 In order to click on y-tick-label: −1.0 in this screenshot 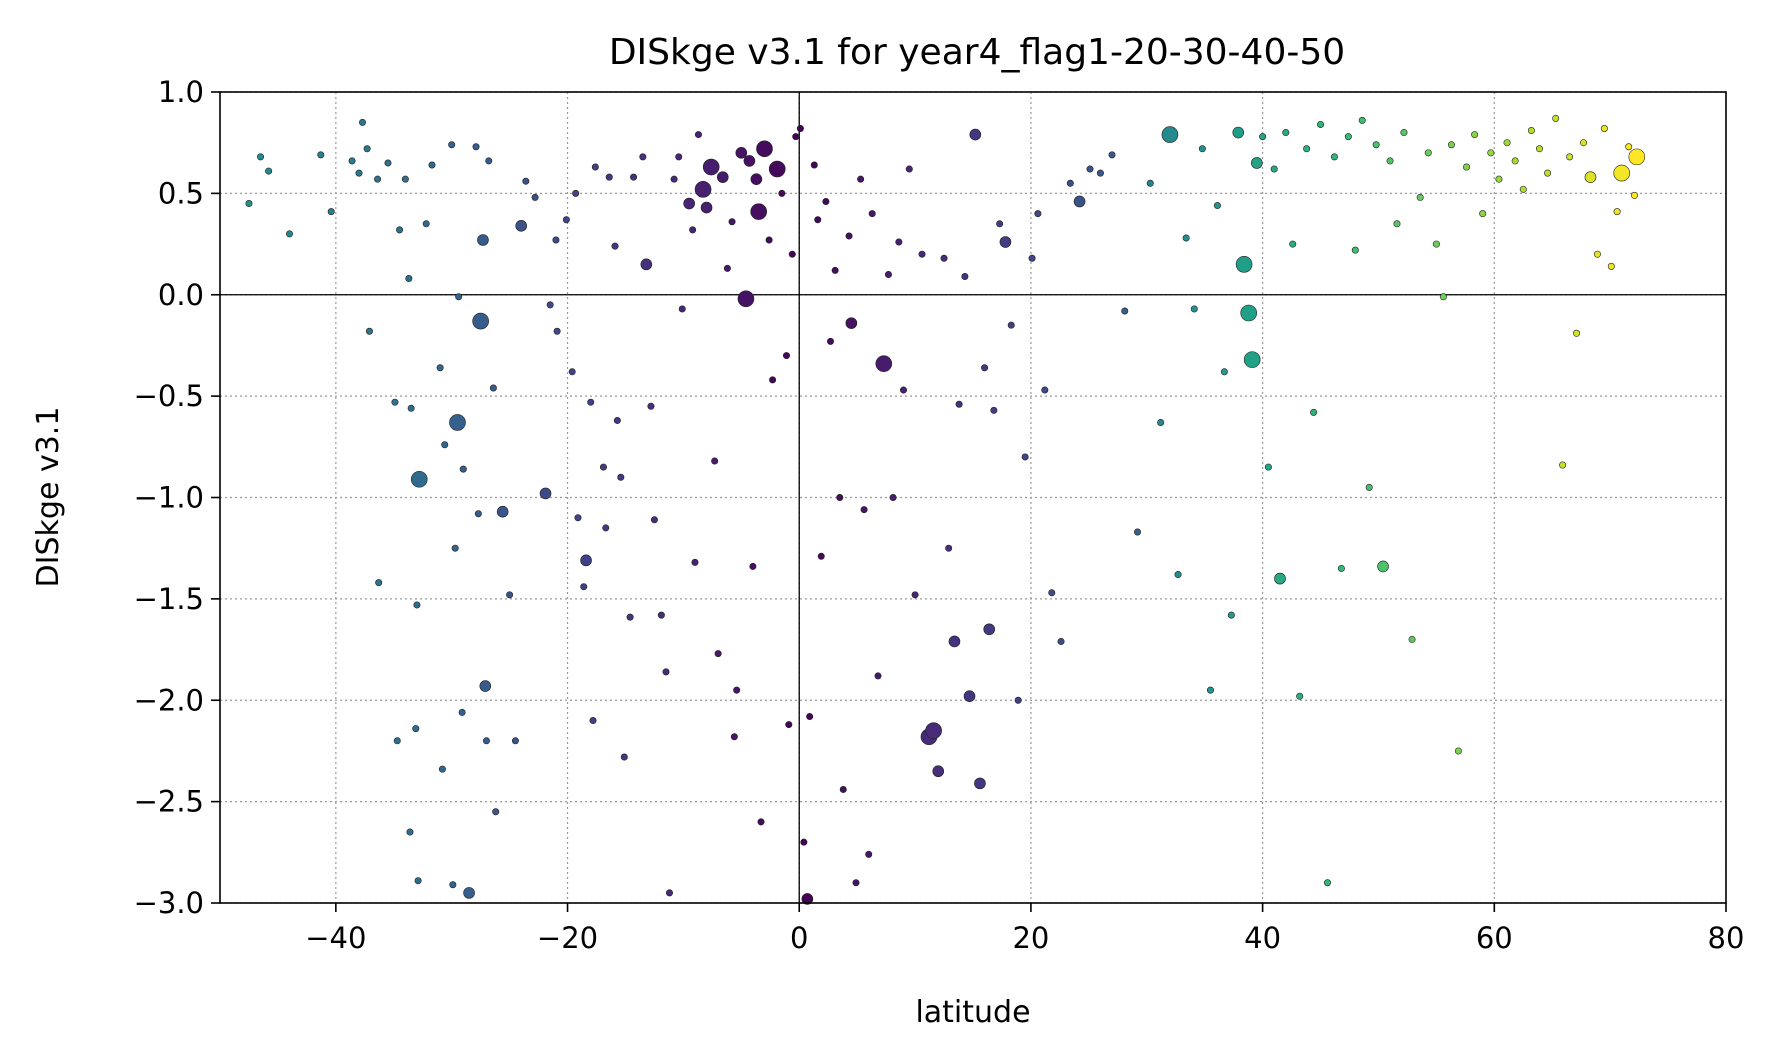, I will do `click(169, 498)`.